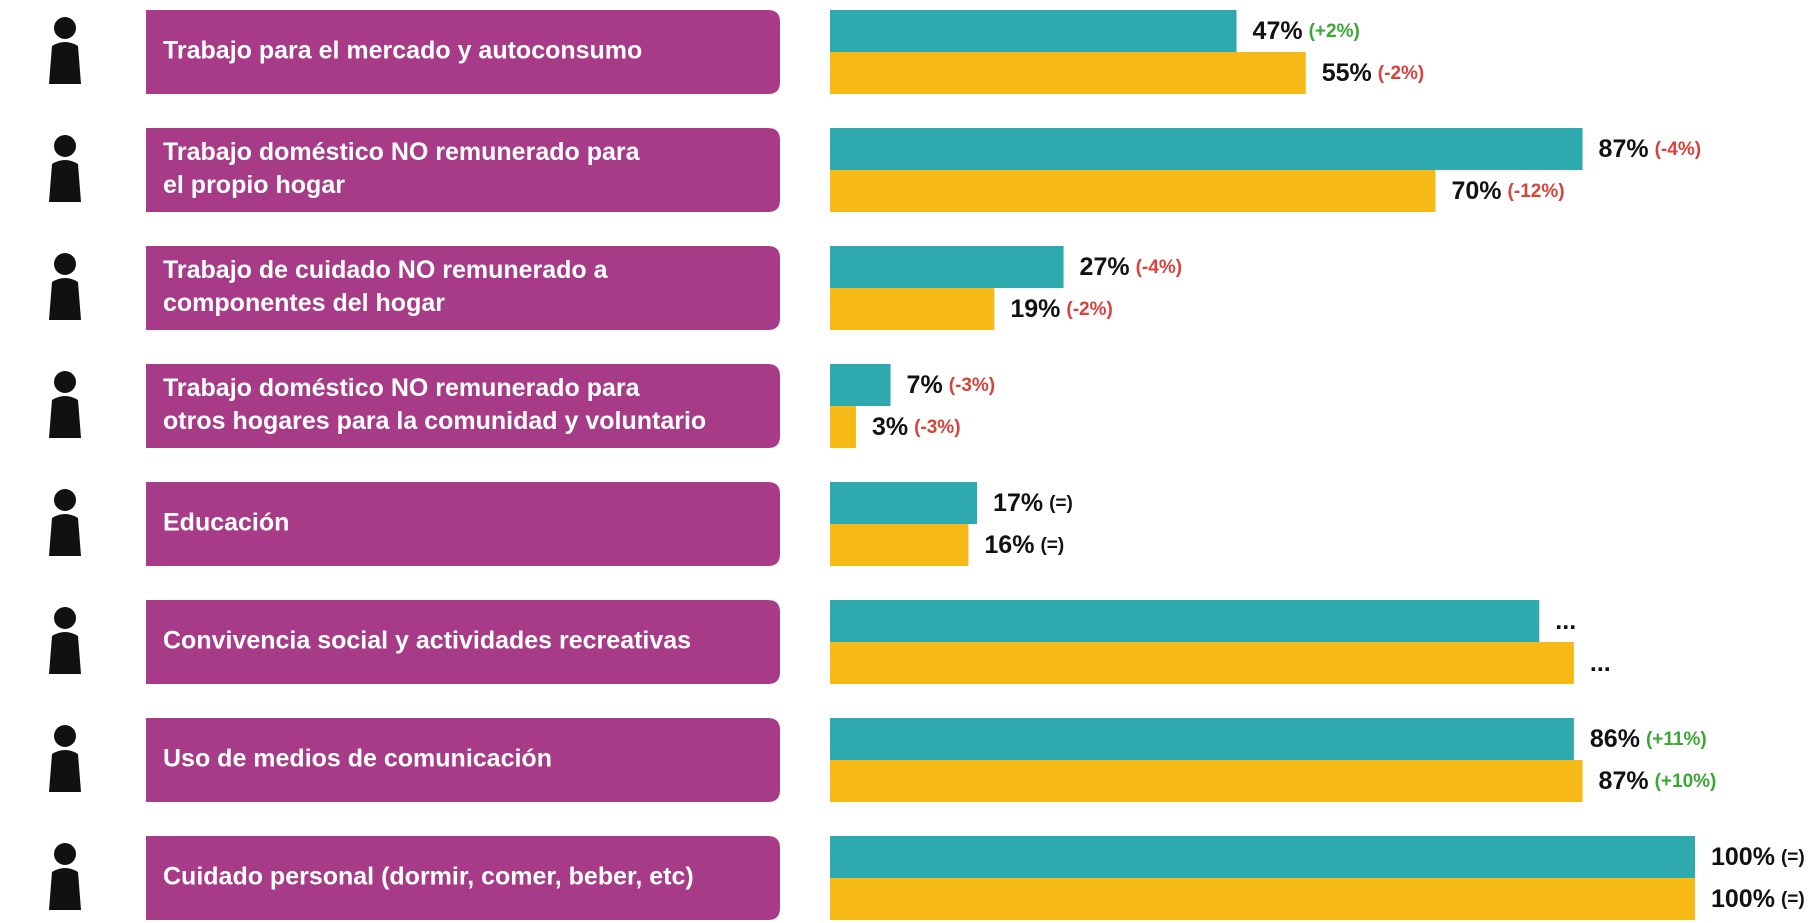 Image resolution: width=1820 pixels, height=923 pixels. I want to click on change-label: (+10%), so click(1686, 781).